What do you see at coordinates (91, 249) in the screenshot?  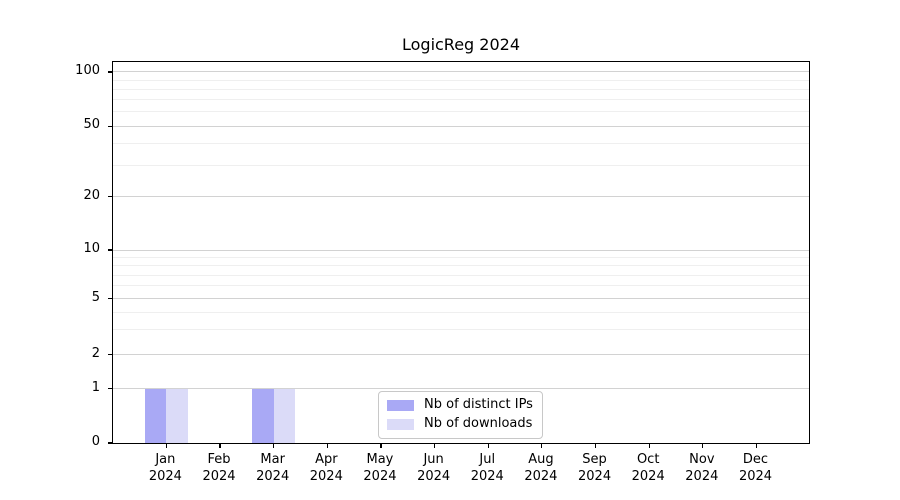 I see `y-tick-label-10: 10` at bounding box center [91, 249].